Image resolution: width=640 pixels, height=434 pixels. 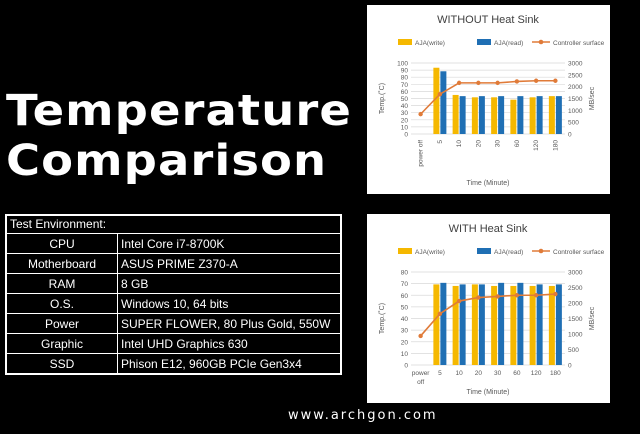 What do you see at coordinates (228, 343) in the screenshot?
I see `env-value: Intel UHD Graphics 630` at bounding box center [228, 343].